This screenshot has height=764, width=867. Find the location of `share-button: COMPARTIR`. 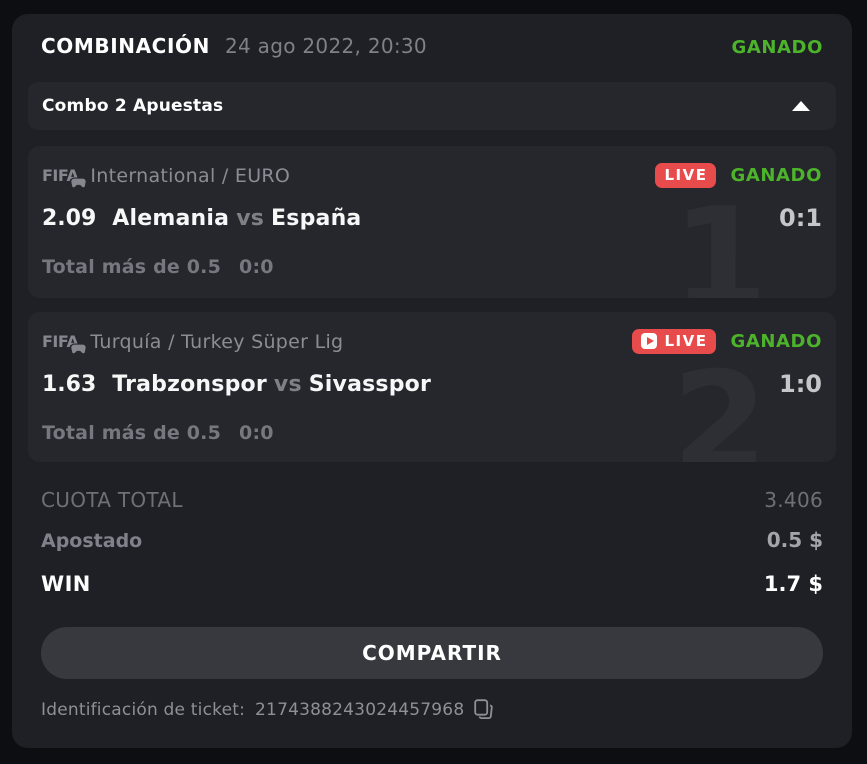

share-button: COMPARTIR is located at coordinates (432, 653).